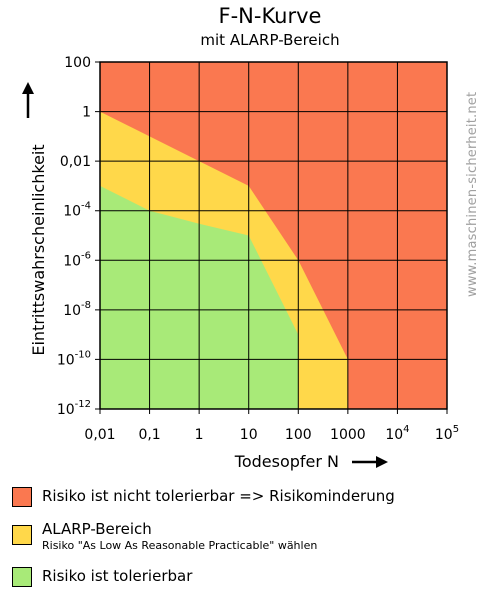  I want to click on x-tick-label: 10⁵, so click(447, 433).